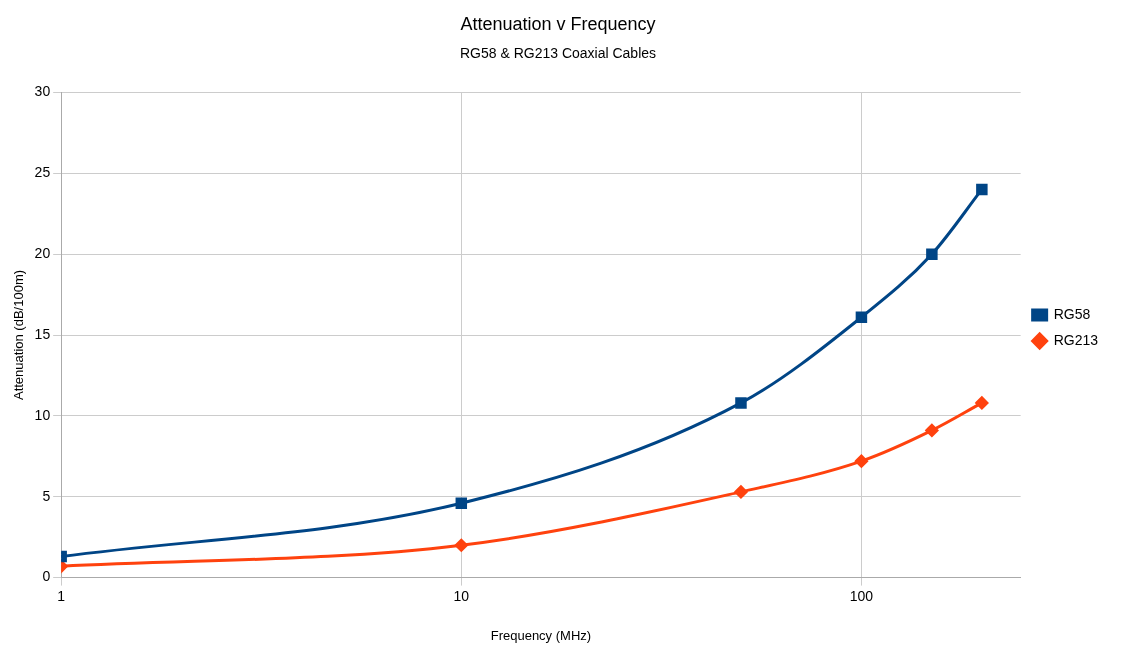  What do you see at coordinates (861, 595) in the screenshot?
I see `x-tick-label: 100` at bounding box center [861, 595].